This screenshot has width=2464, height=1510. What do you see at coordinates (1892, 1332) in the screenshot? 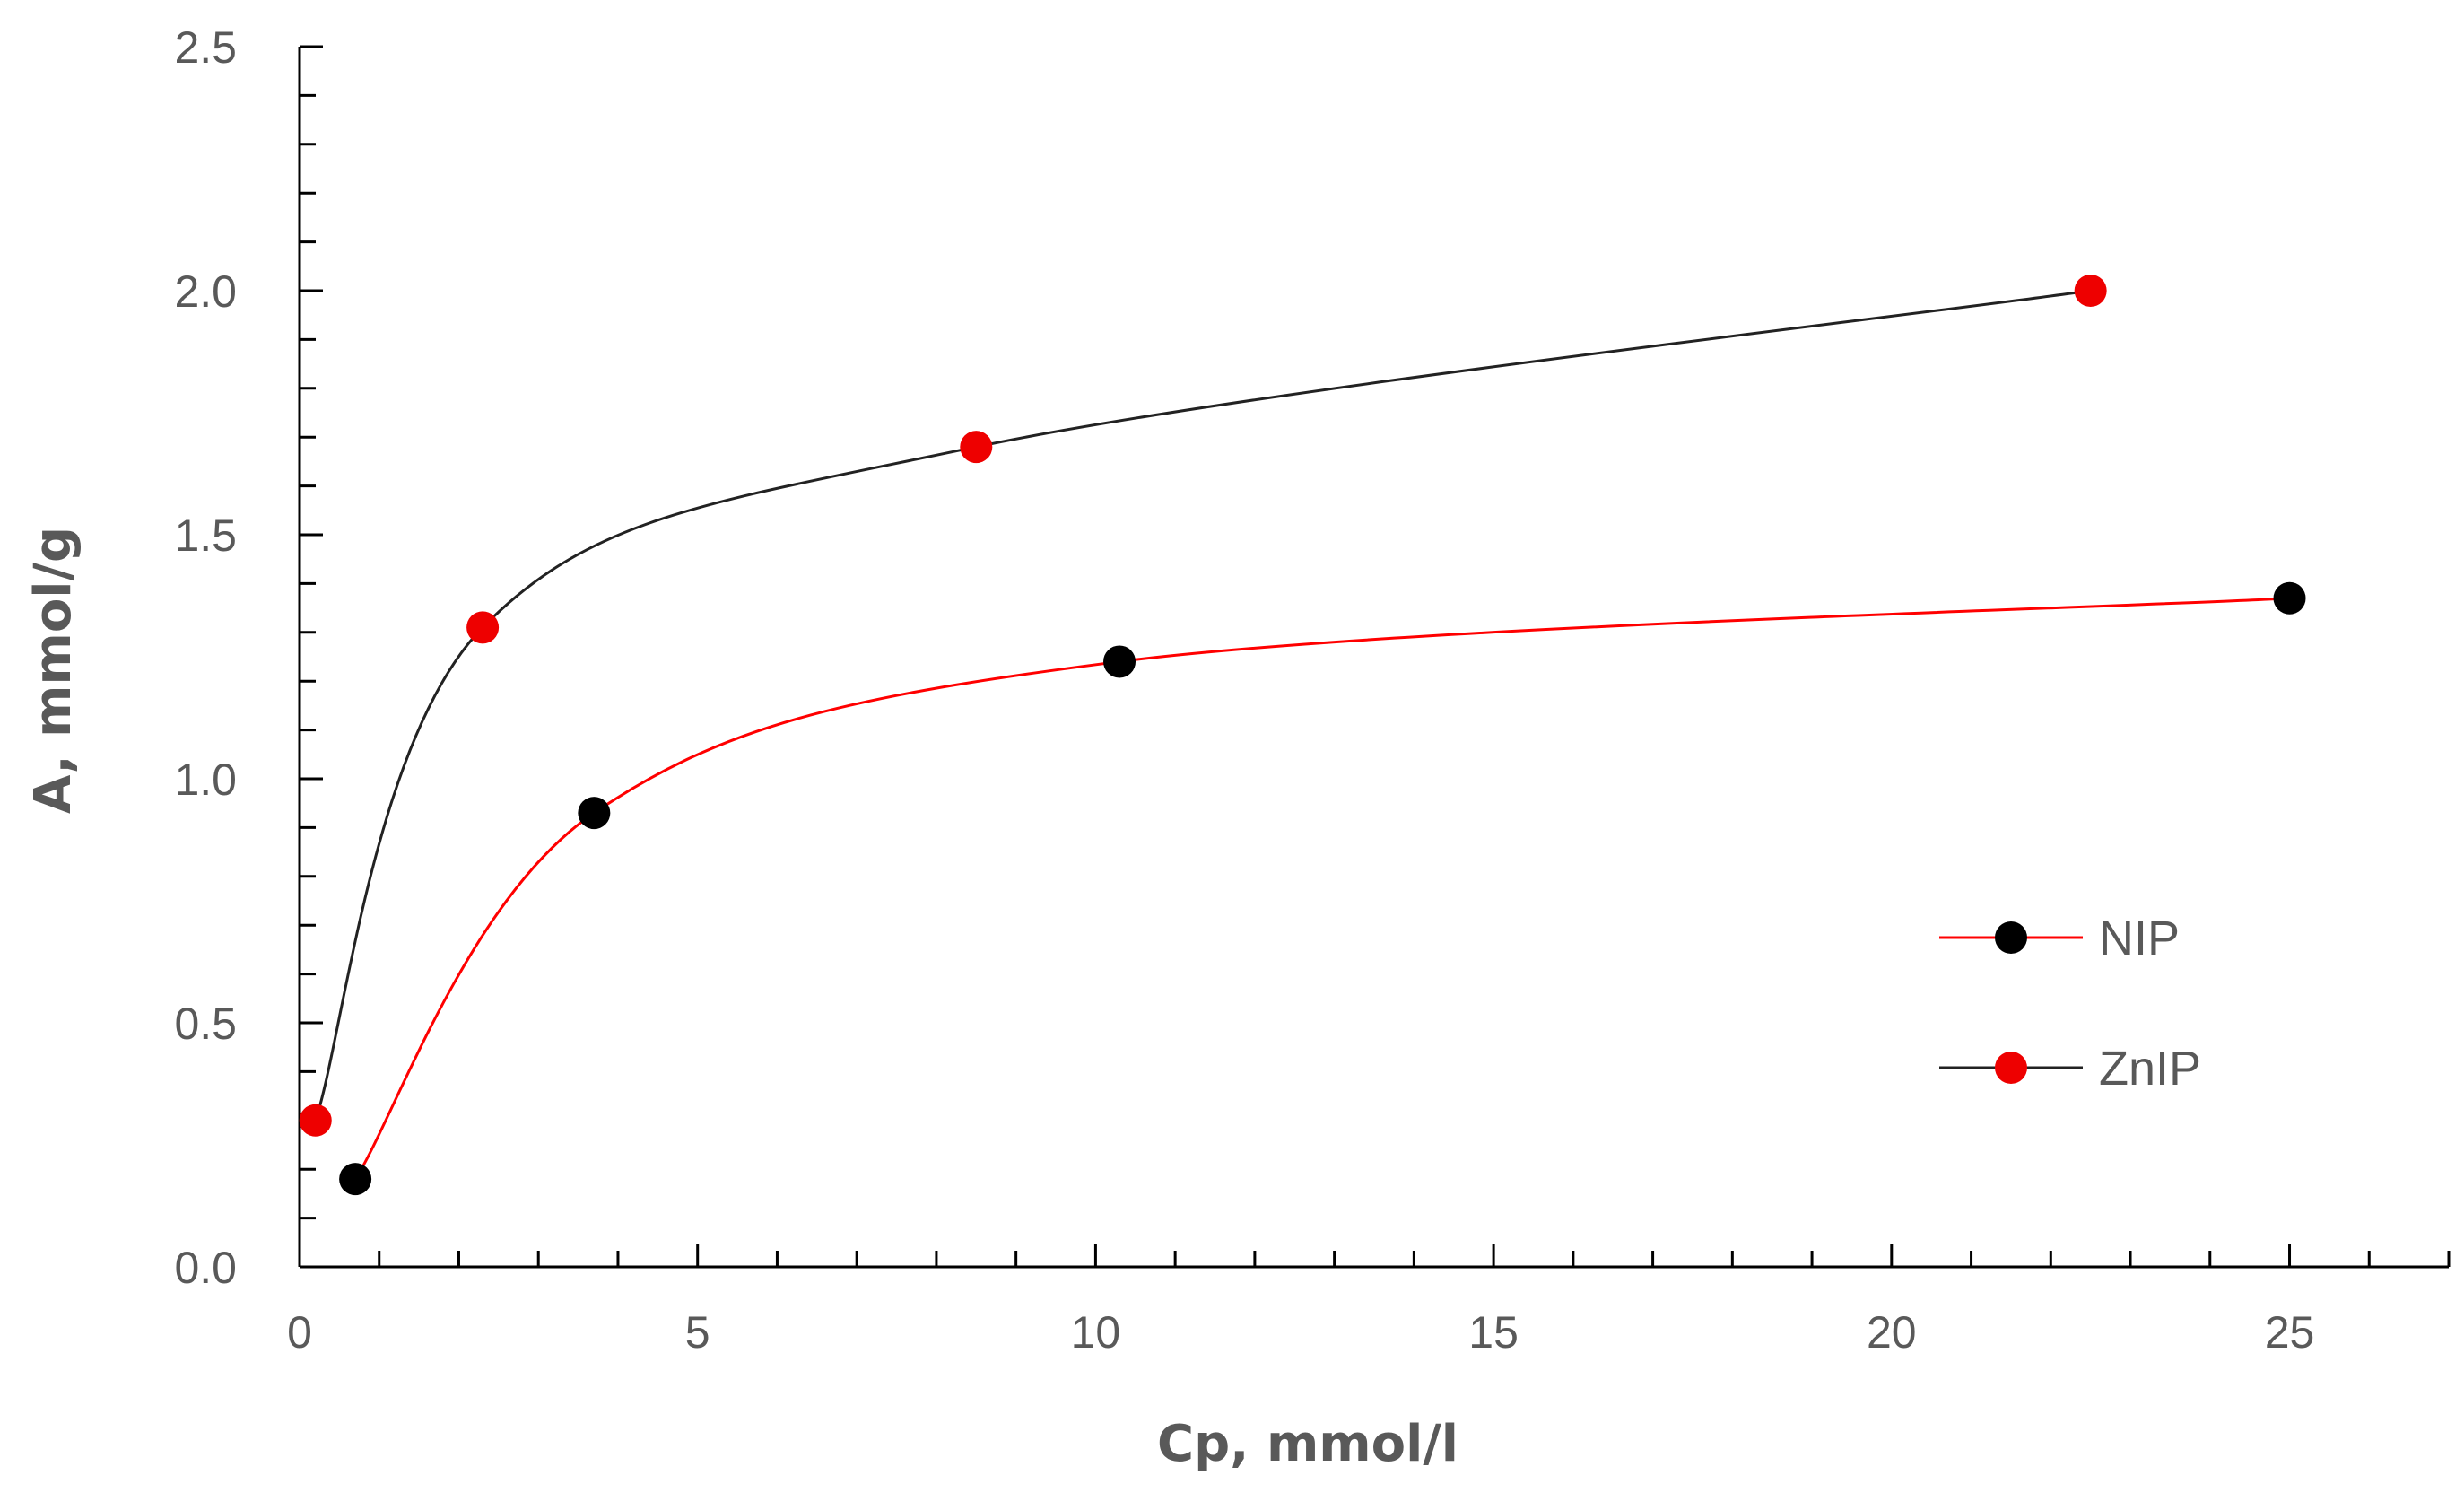
I see `x-tick-label: 20` at bounding box center [1892, 1332].